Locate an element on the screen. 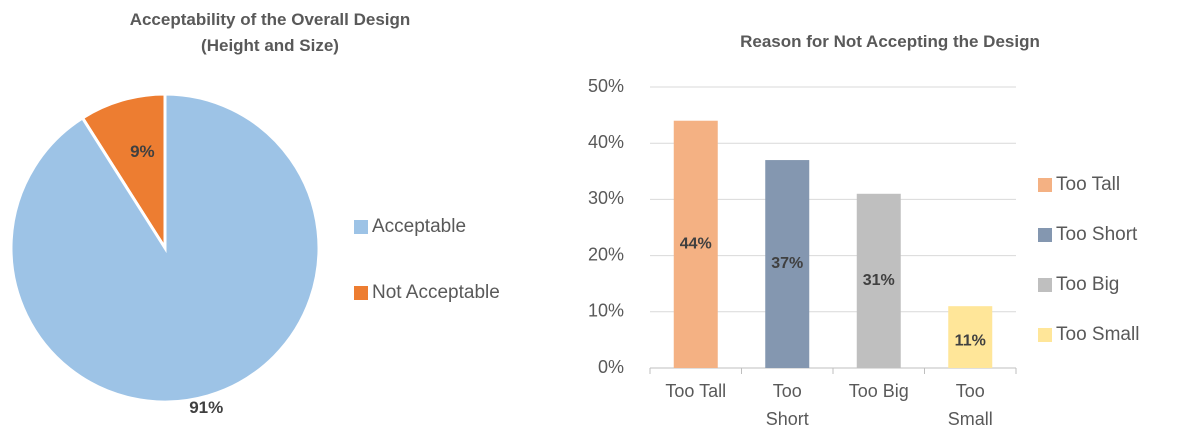  bar-data-label-too-tall: 44% is located at coordinates (696, 244).